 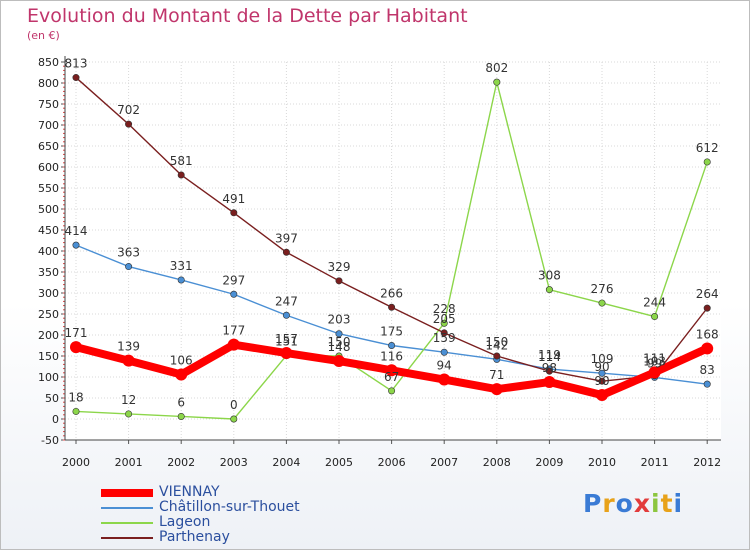 I want to click on data-label: 363, so click(x=128, y=253).